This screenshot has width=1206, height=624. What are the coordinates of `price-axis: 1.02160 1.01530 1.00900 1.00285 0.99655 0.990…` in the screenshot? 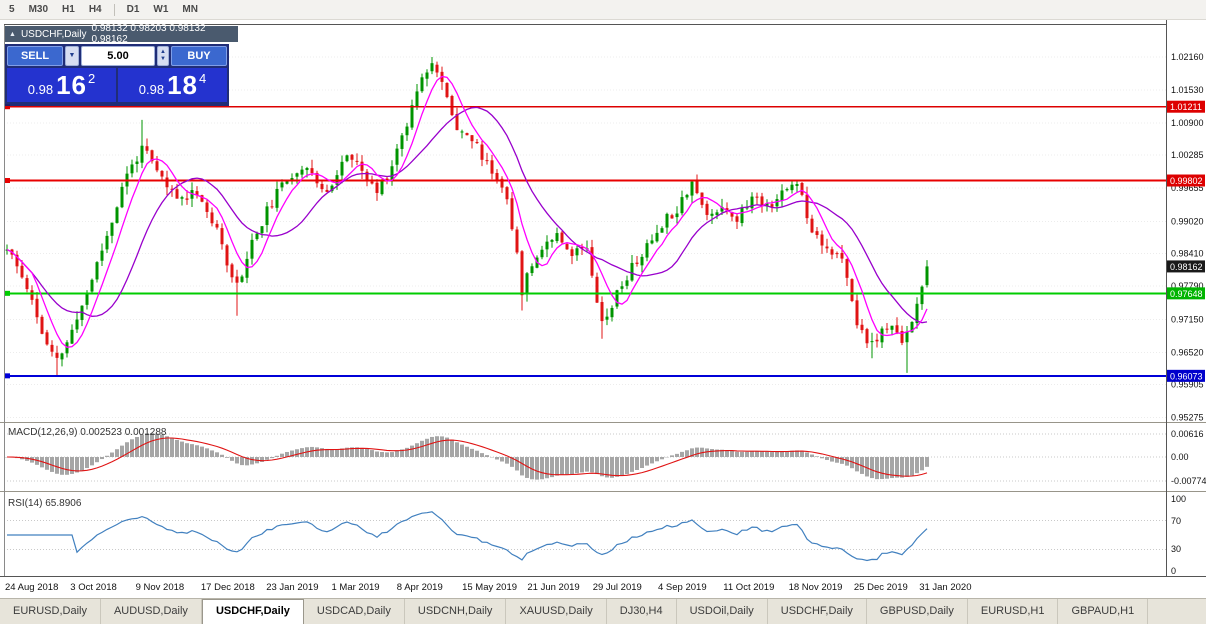 It's located at (1186, 314).